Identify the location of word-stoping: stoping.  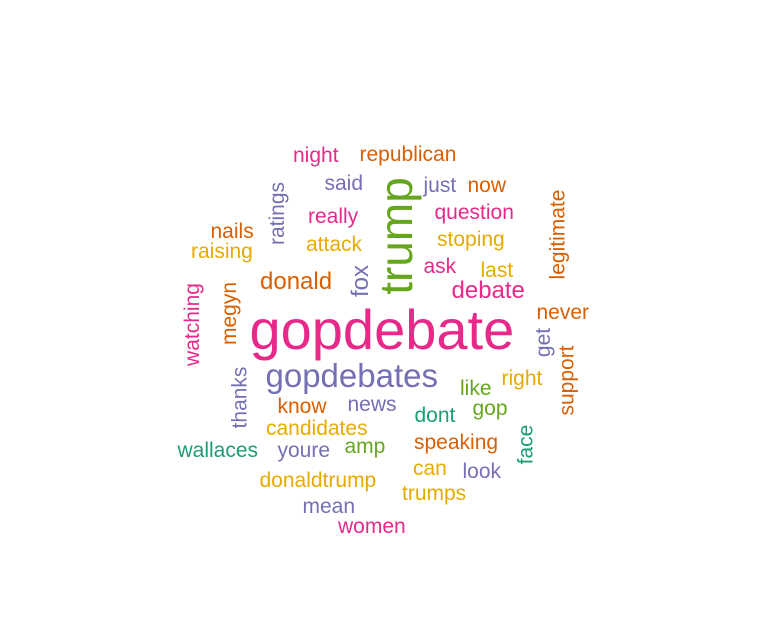
(471, 239).